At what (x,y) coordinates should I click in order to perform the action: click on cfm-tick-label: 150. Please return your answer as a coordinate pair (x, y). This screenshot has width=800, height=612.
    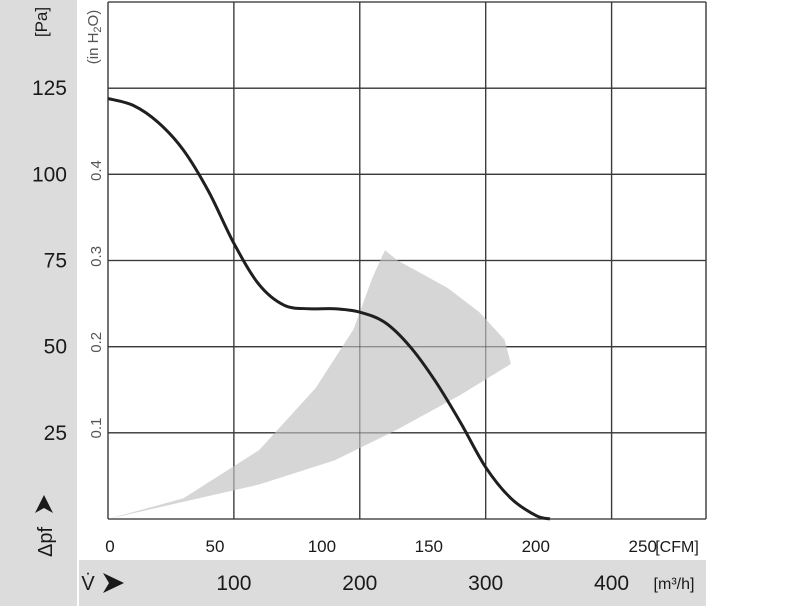
    Looking at the image, I should click on (429, 546).